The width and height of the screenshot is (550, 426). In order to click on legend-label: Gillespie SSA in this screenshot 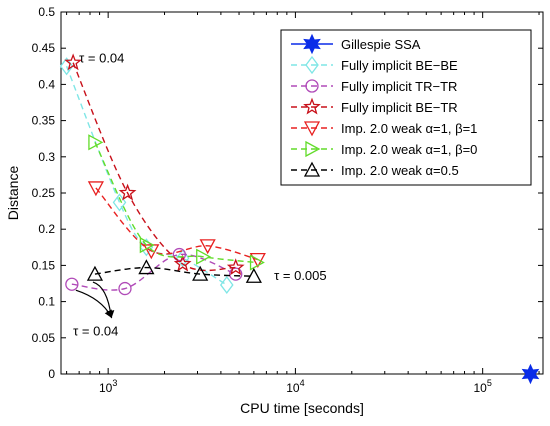, I will do `click(381, 44)`.